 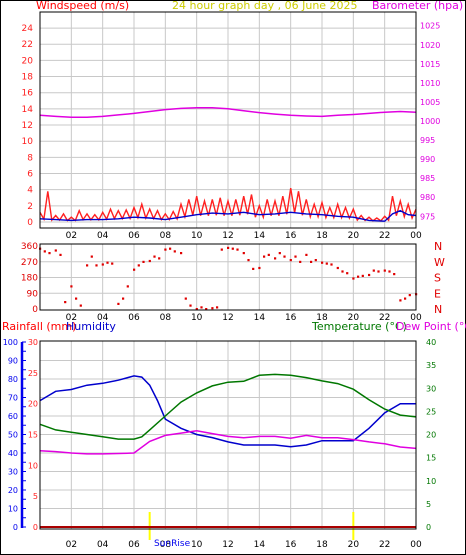 I want to click on windspeed-tick-label: 18, so click(x=28, y=78).